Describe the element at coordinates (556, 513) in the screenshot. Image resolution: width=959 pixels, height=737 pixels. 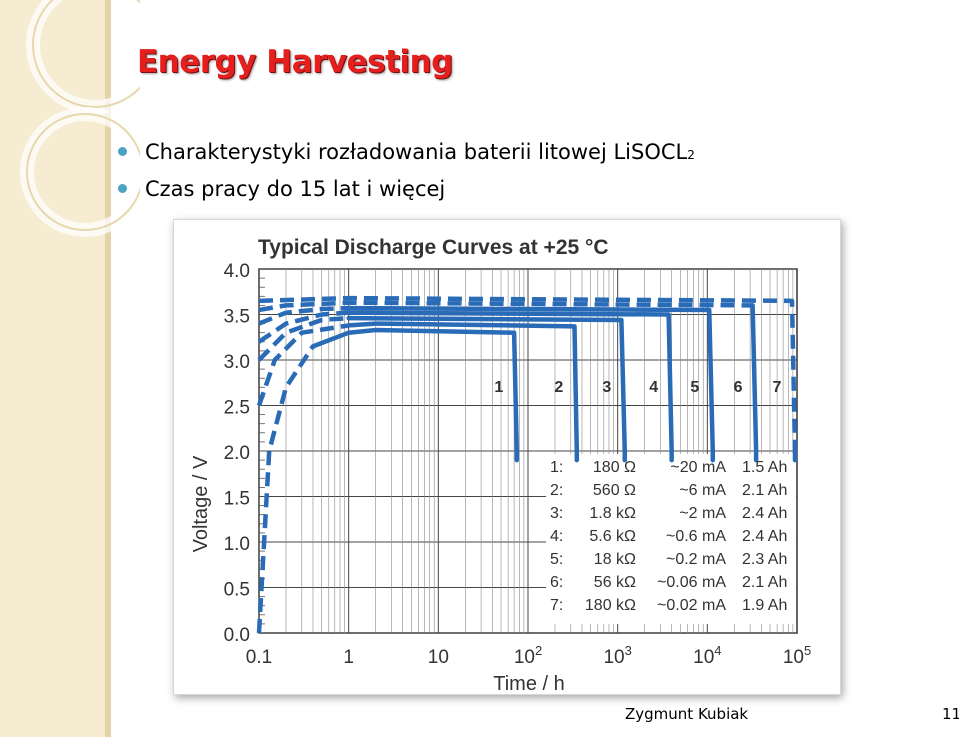
I see `legend-series-number: 3:` at that location.